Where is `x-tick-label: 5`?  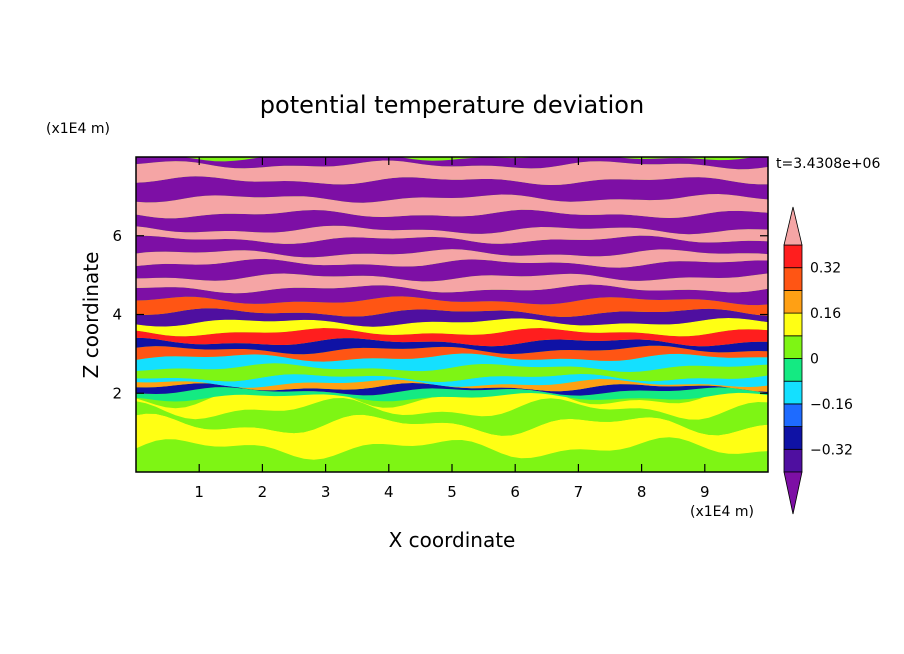
x-tick-label: 5 is located at coordinates (452, 492).